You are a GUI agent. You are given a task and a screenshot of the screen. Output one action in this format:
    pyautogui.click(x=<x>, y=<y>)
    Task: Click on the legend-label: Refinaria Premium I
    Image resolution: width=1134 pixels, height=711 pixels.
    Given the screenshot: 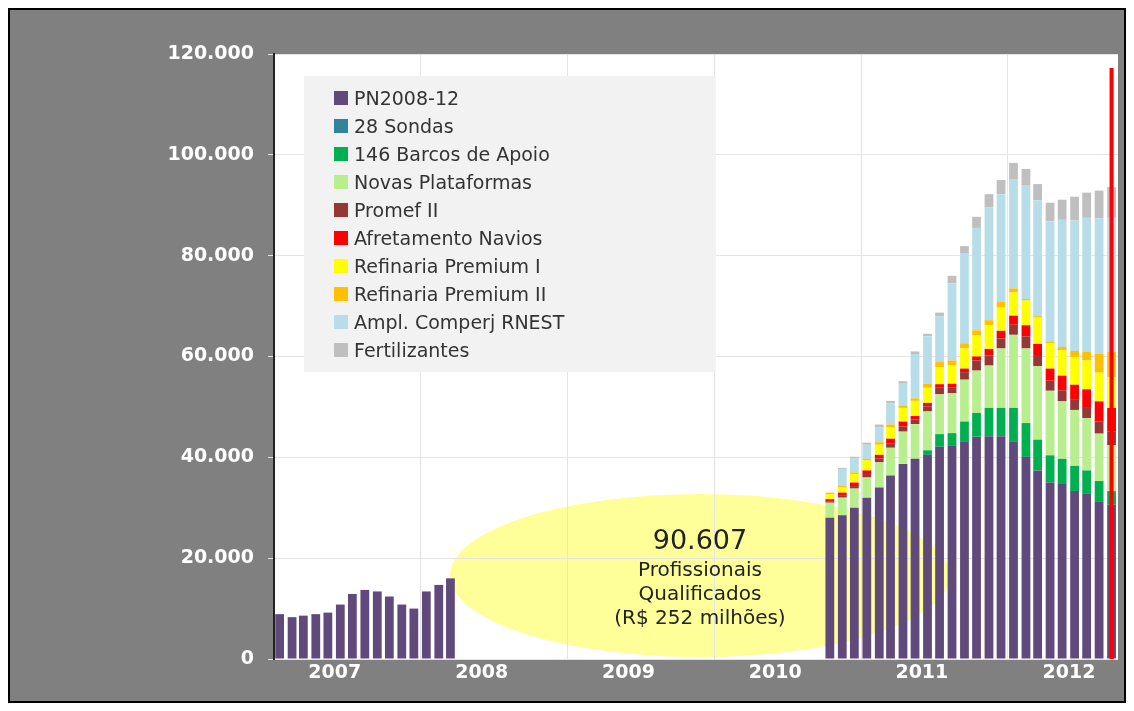 What is the action you would take?
    pyautogui.click(x=447, y=266)
    